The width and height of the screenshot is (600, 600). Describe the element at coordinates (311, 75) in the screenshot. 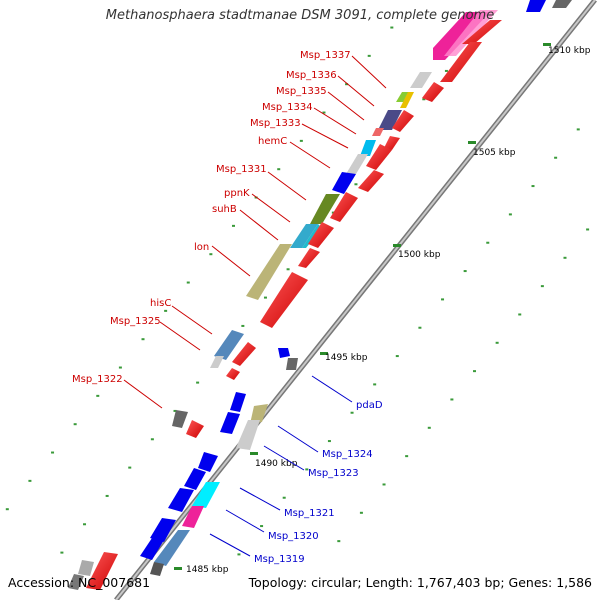

I see `label-Msp_1336: Msp_1336` at that location.